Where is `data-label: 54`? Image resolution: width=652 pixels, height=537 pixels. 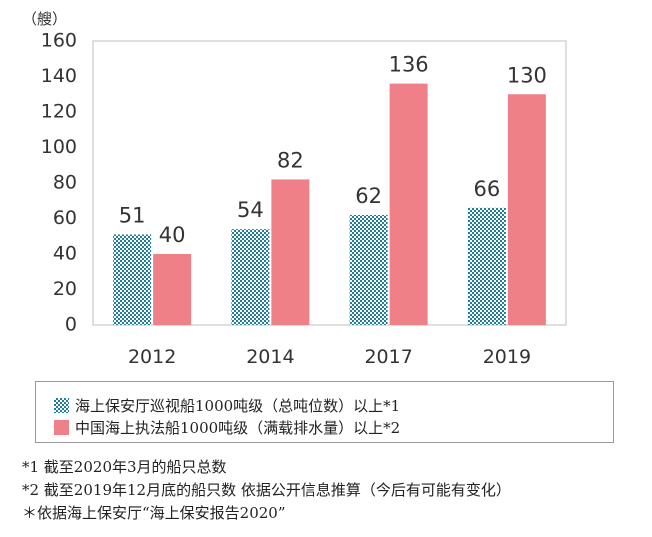 data-label: 54 is located at coordinates (250, 210).